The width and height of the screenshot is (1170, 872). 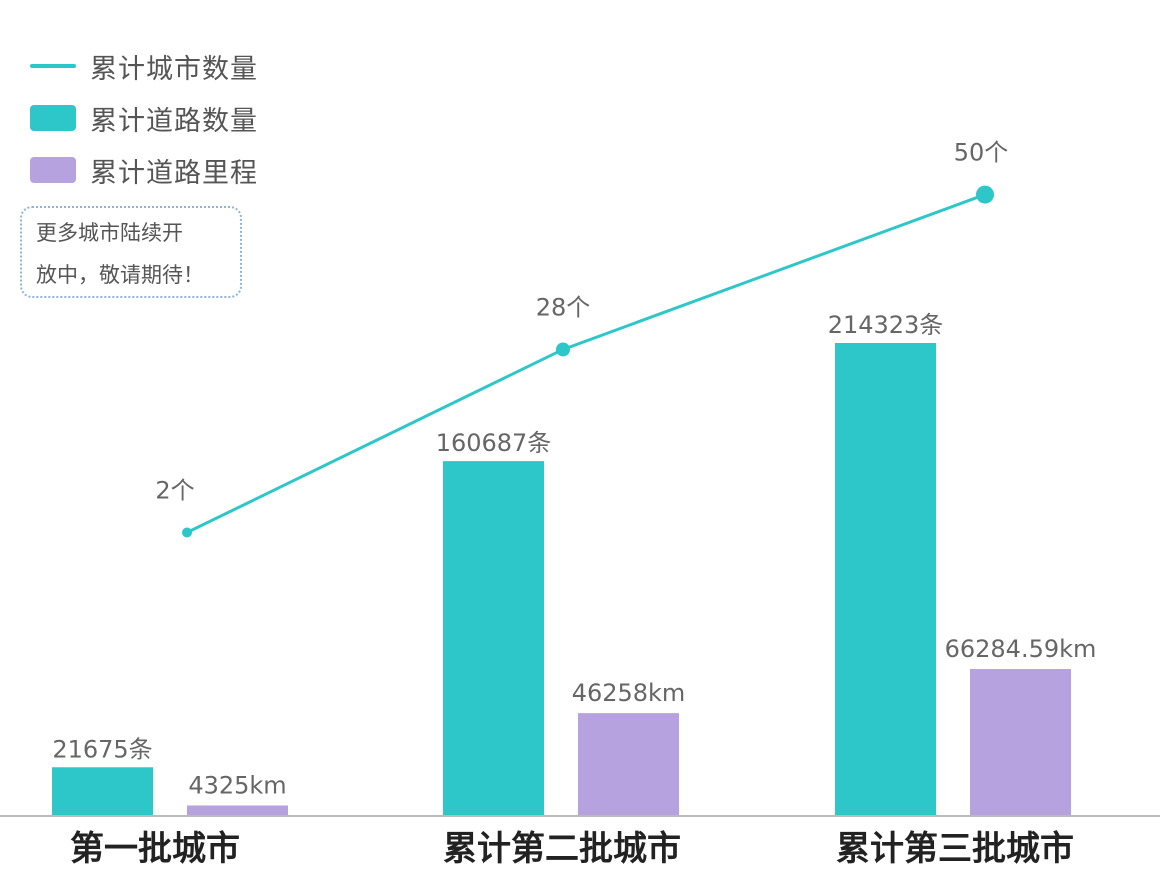 What do you see at coordinates (562, 849) in the screenshot?
I see `category-label: 累计第二批城市` at bounding box center [562, 849].